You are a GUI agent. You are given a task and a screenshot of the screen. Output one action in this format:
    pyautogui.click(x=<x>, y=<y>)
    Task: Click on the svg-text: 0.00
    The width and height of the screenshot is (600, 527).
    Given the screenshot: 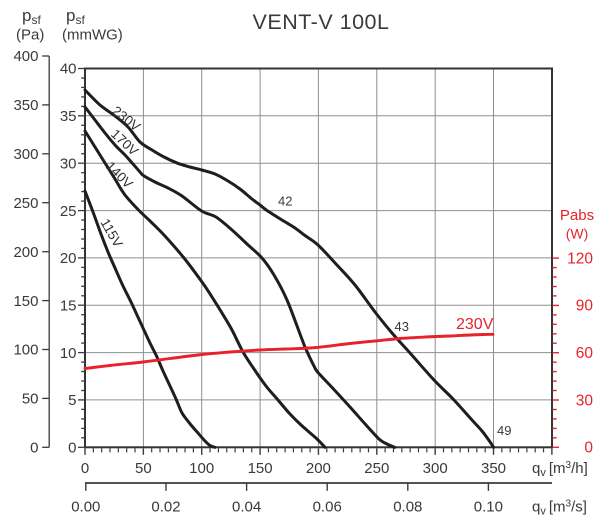 What is the action you would take?
    pyautogui.click(x=85, y=507)
    